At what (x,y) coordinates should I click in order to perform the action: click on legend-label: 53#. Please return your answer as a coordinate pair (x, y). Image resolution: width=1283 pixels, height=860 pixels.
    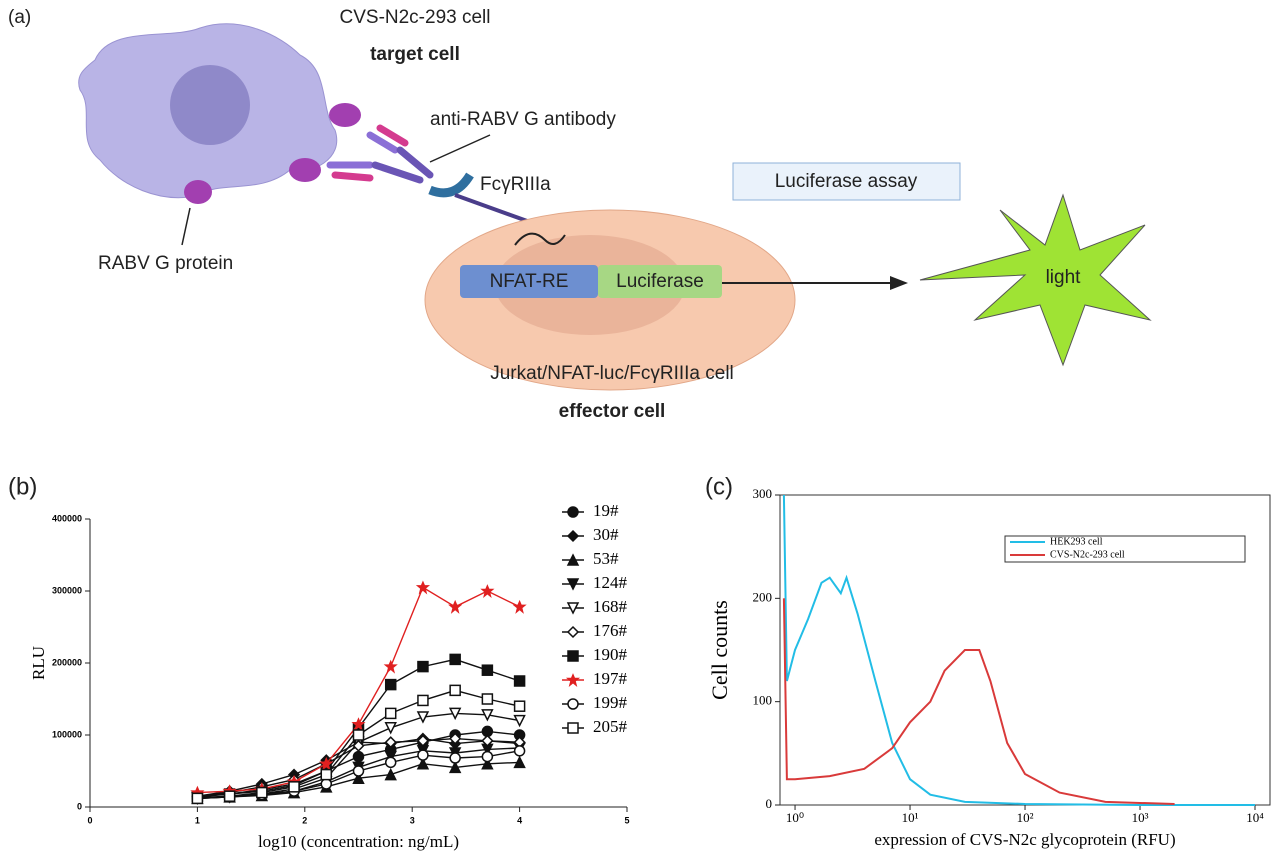
    Looking at the image, I should click on (606, 558).